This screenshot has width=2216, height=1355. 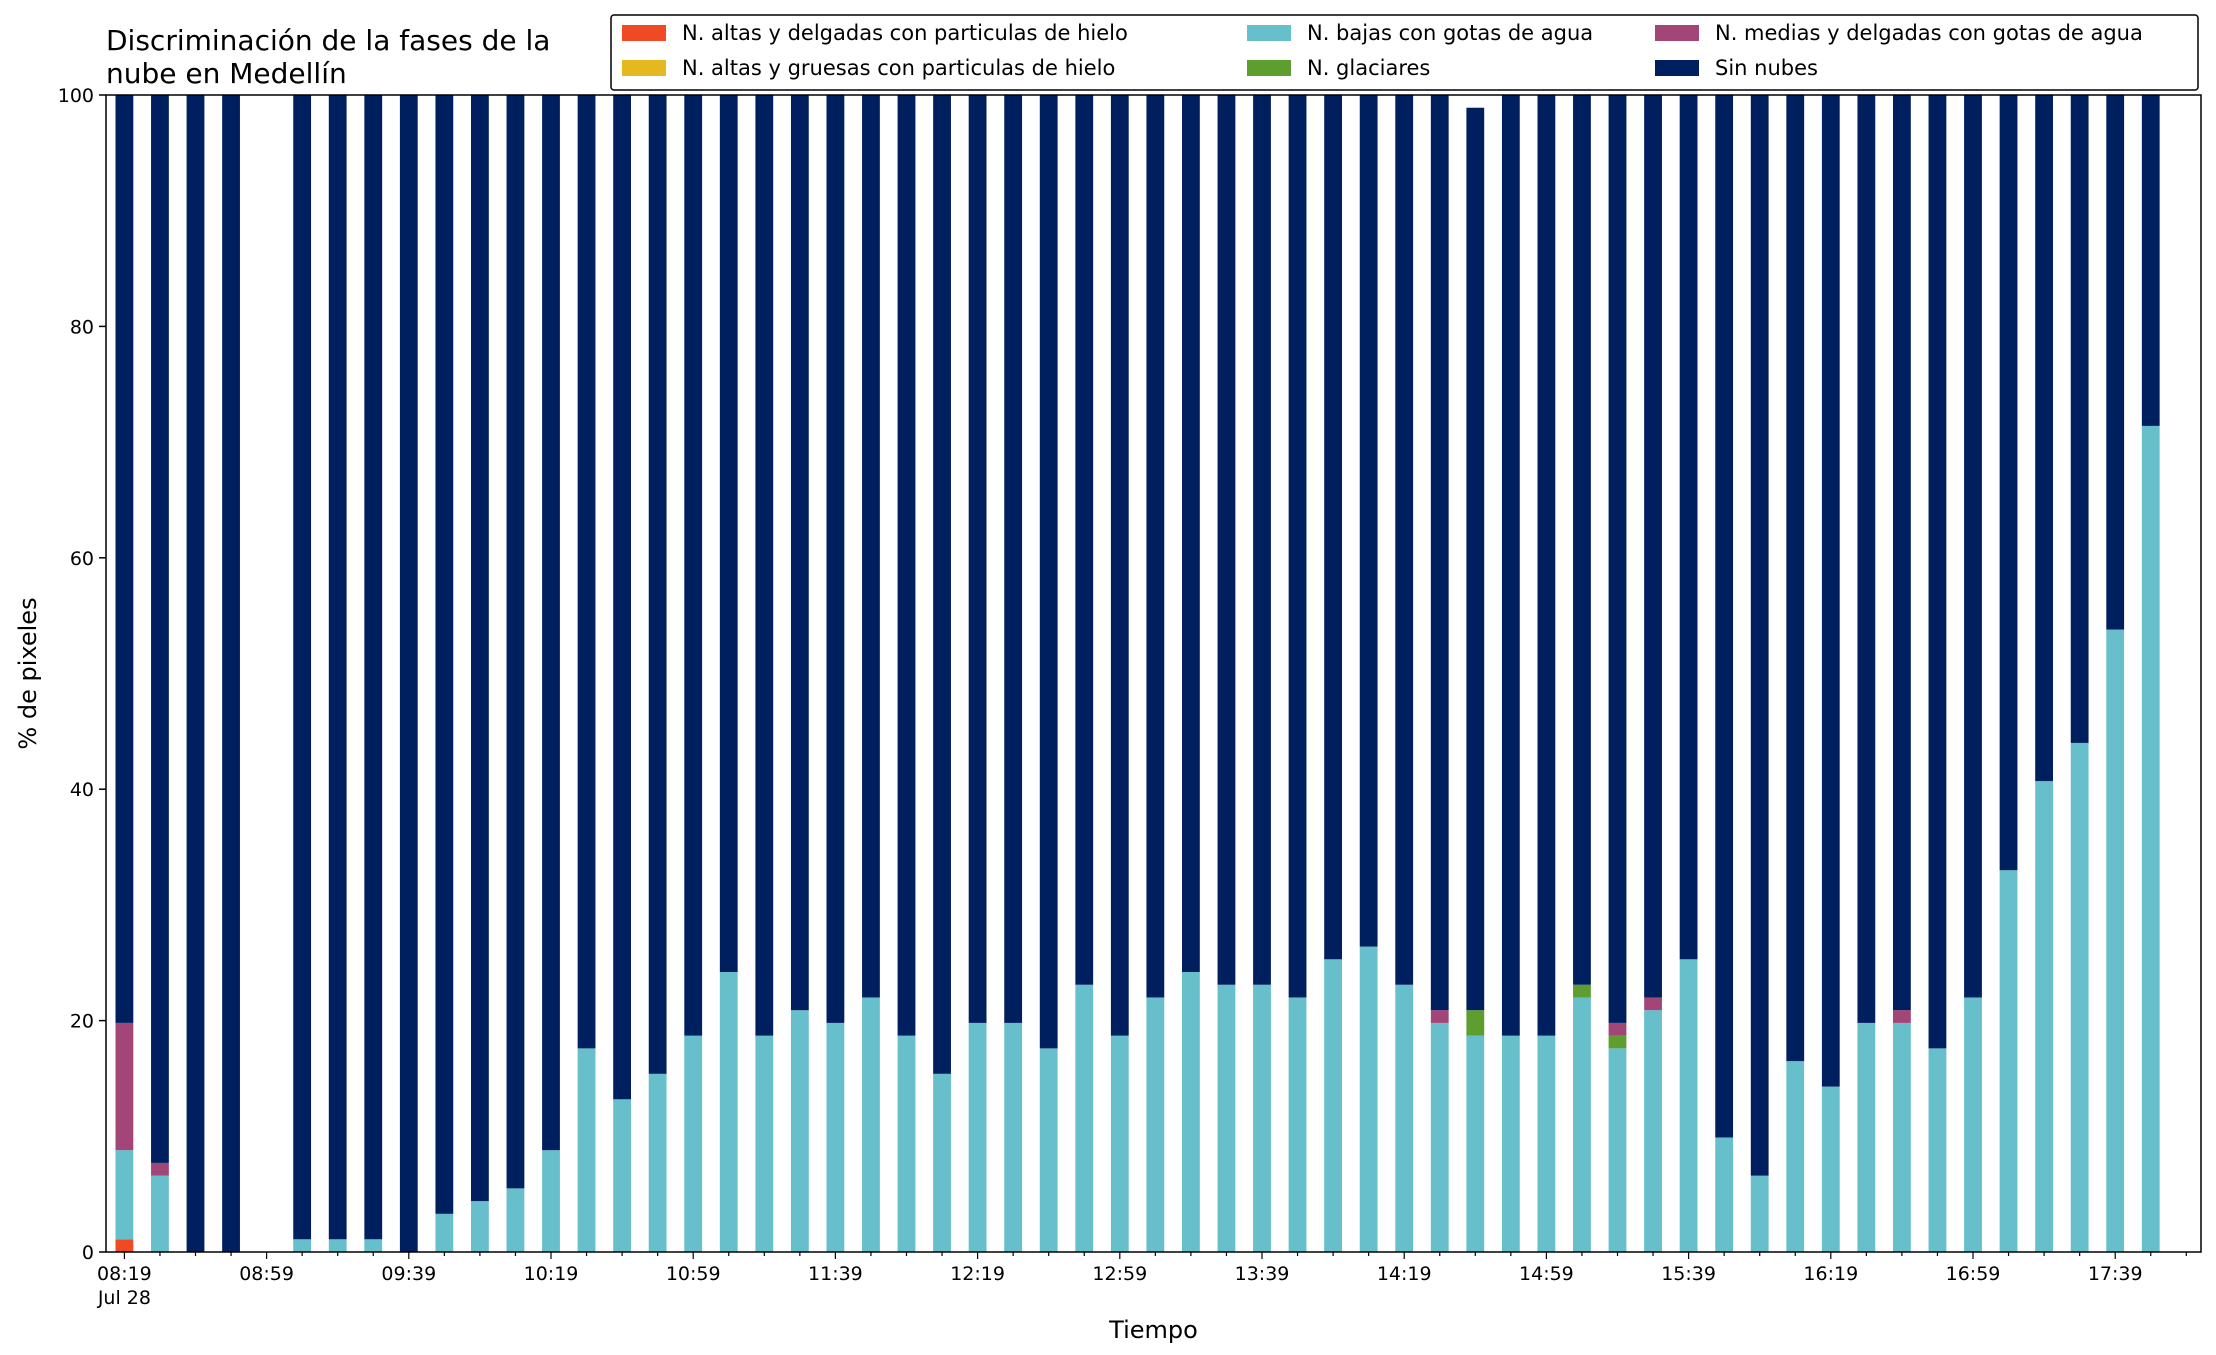 I want to click on x-tick-label: 08:19, so click(x=124, y=1274).